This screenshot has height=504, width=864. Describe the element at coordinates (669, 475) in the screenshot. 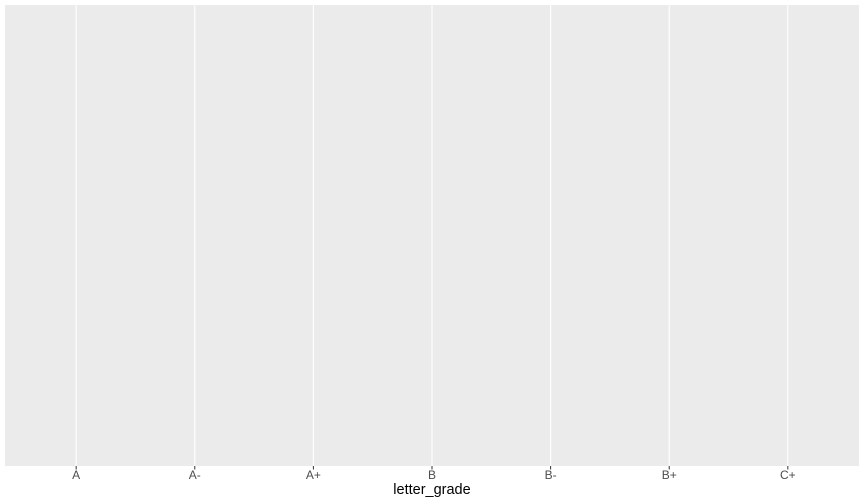

I see `x-tick-label: B+` at that location.